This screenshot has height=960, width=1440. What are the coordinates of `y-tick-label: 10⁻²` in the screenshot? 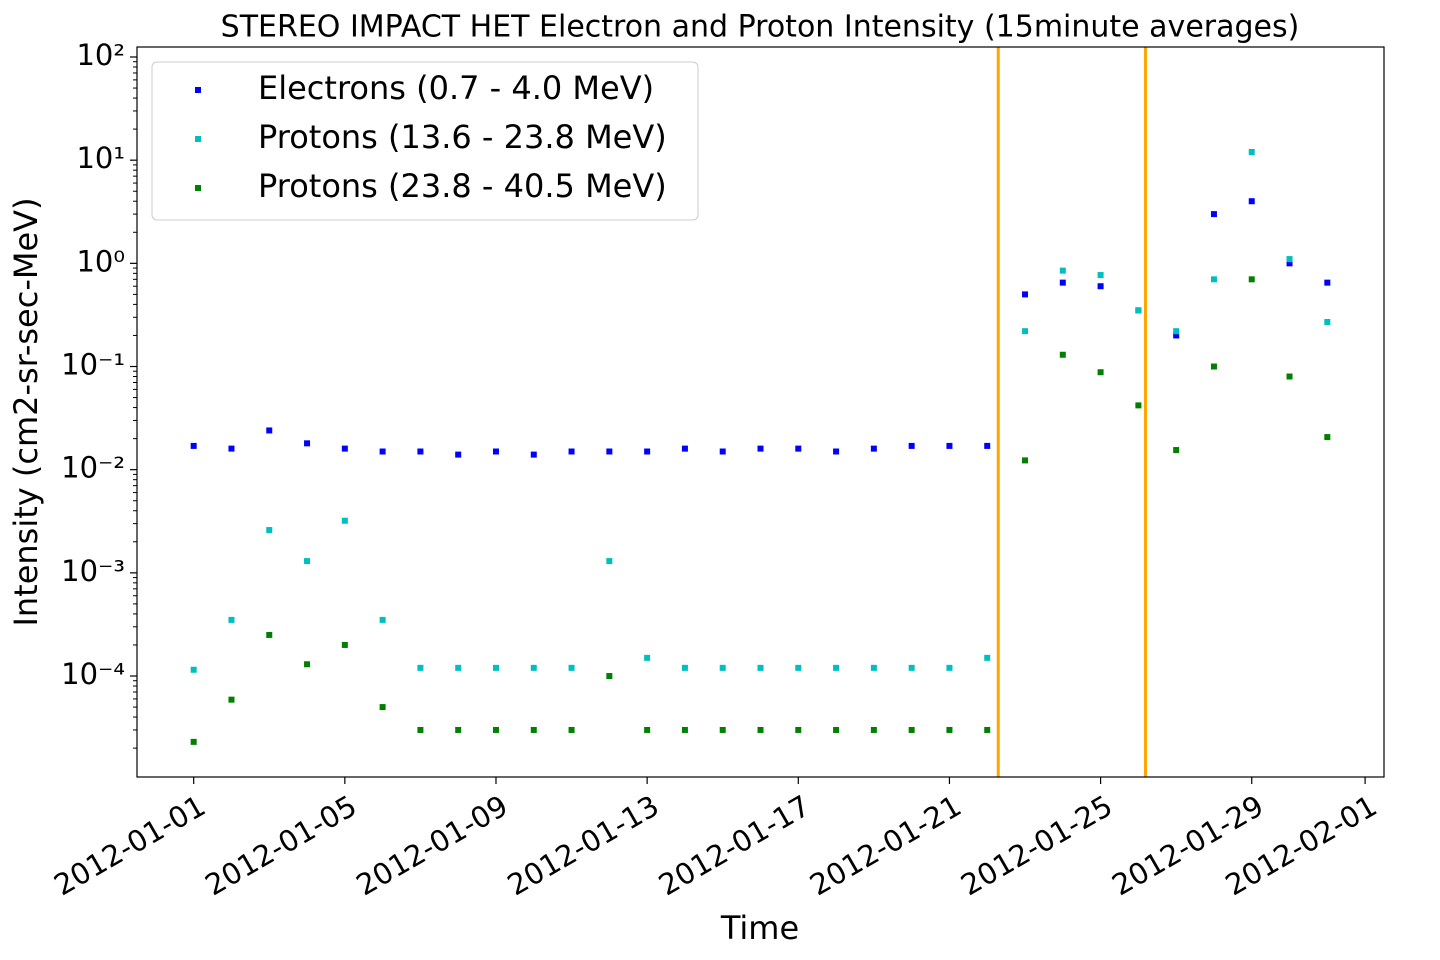 It's located at (93, 468).